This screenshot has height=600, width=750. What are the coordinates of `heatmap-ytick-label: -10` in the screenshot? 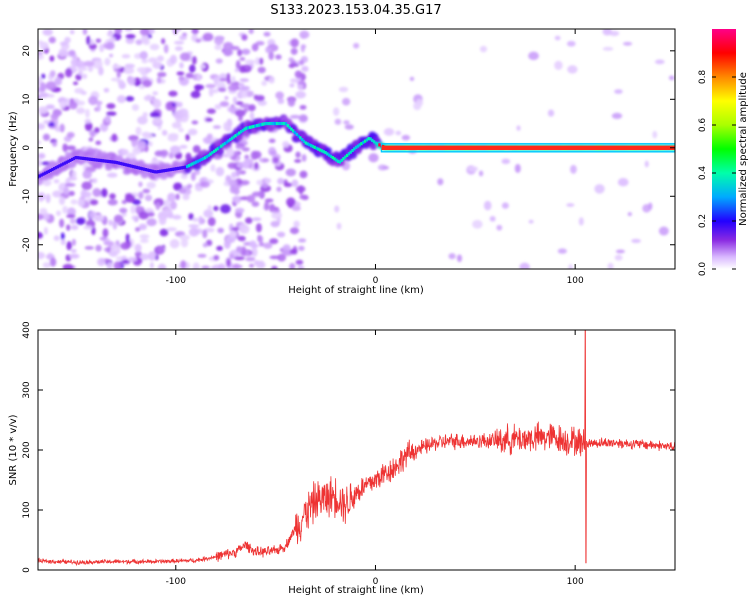 It's located at (27, 196).